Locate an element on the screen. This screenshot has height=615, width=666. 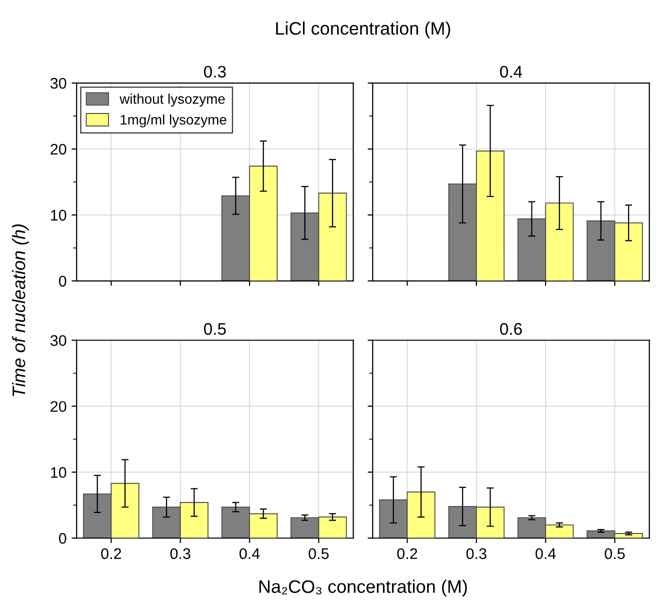
legend-label: 1mg/ml lysozyme is located at coordinates (173, 121).